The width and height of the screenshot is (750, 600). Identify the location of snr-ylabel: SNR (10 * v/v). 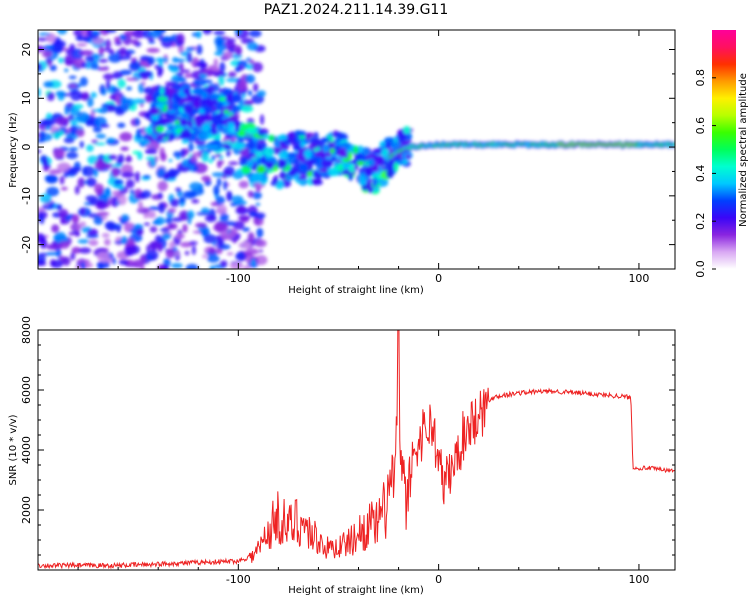
(13, 449).